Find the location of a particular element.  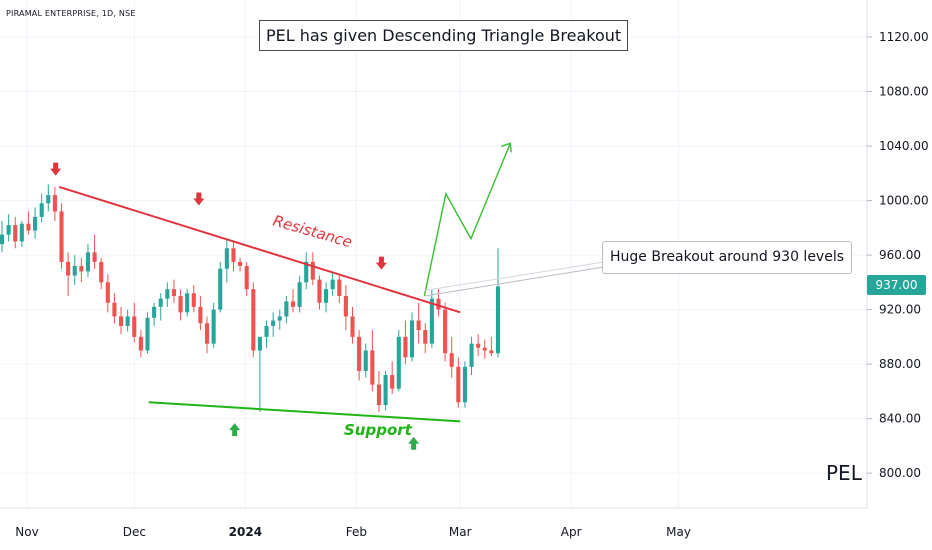

resistance-label: Resistance is located at coordinates (312, 232).